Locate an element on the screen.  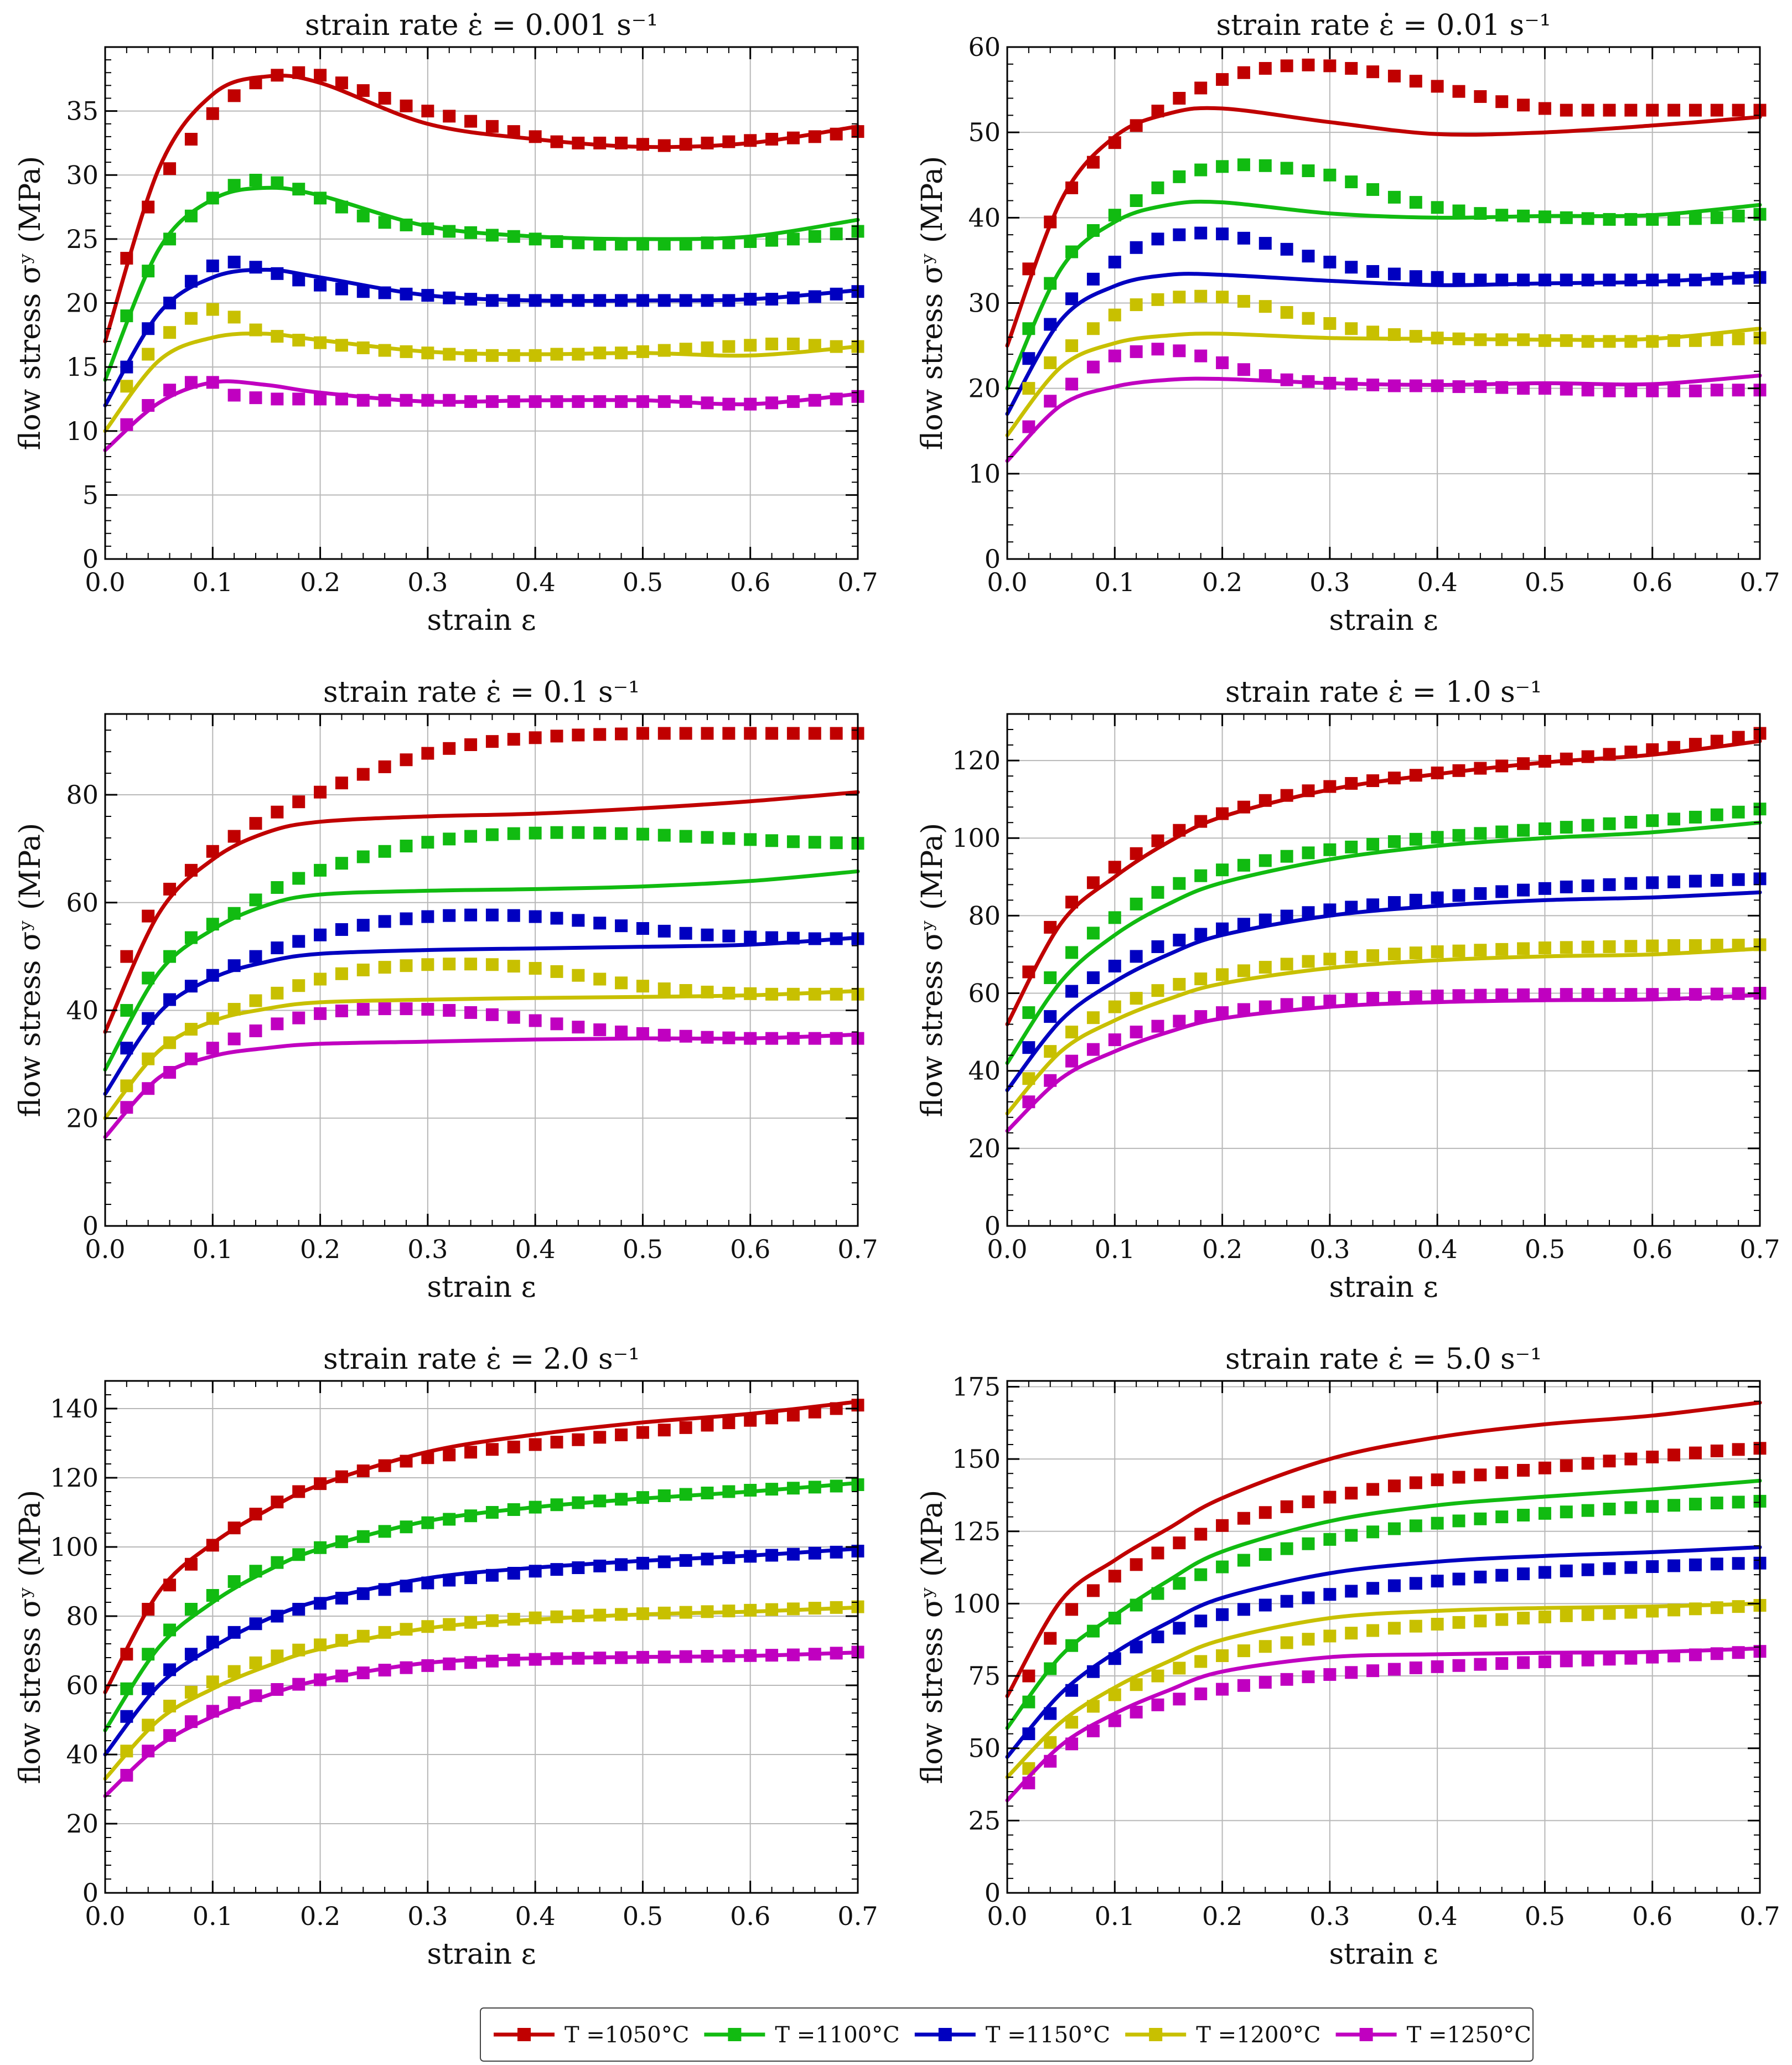
legend-marker is located at coordinates (735, 2034).